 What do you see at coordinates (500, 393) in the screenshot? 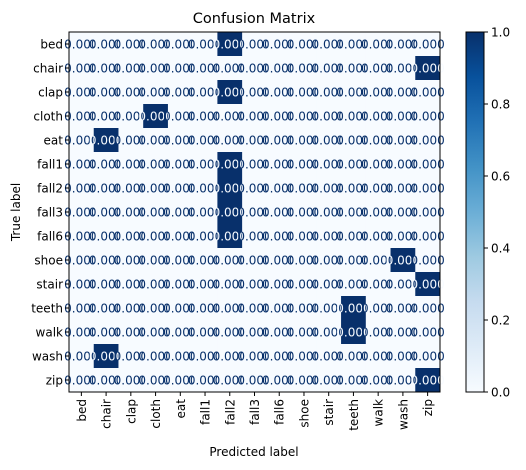
I see `colorbar-tick-label: 0.0` at bounding box center [500, 393].